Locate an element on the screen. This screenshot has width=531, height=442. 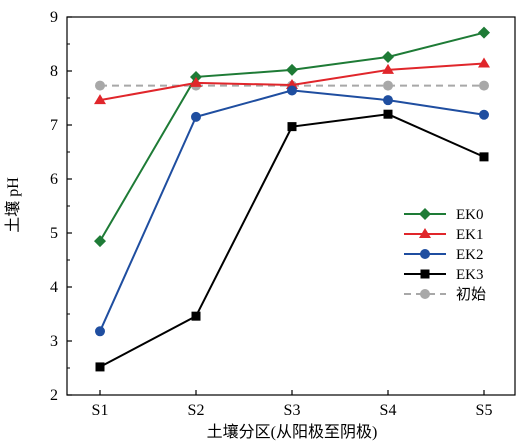
legend-label: EK1 is located at coordinates (470, 235).